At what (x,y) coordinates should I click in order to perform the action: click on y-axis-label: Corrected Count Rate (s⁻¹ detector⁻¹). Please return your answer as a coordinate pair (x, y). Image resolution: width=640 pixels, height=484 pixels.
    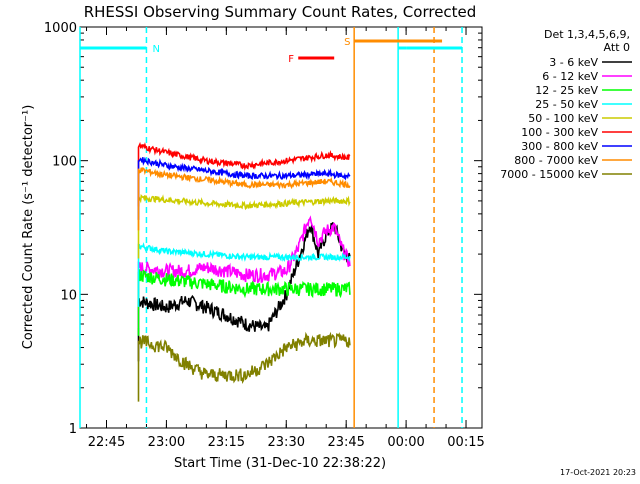
    Looking at the image, I should click on (28, 227).